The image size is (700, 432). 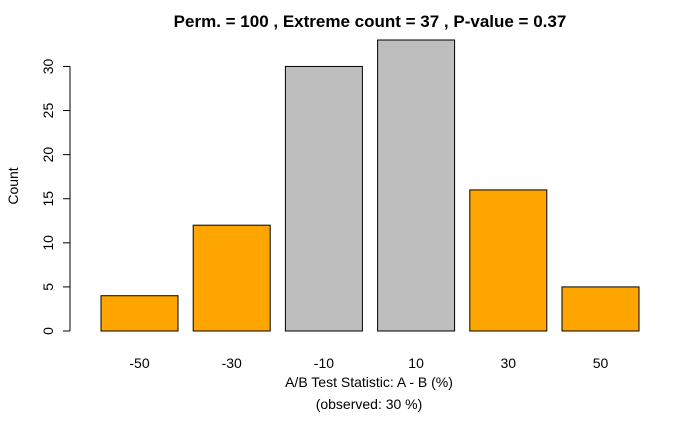 I want to click on x-axis-sublabel: (observed: 30 %), so click(x=369, y=404).